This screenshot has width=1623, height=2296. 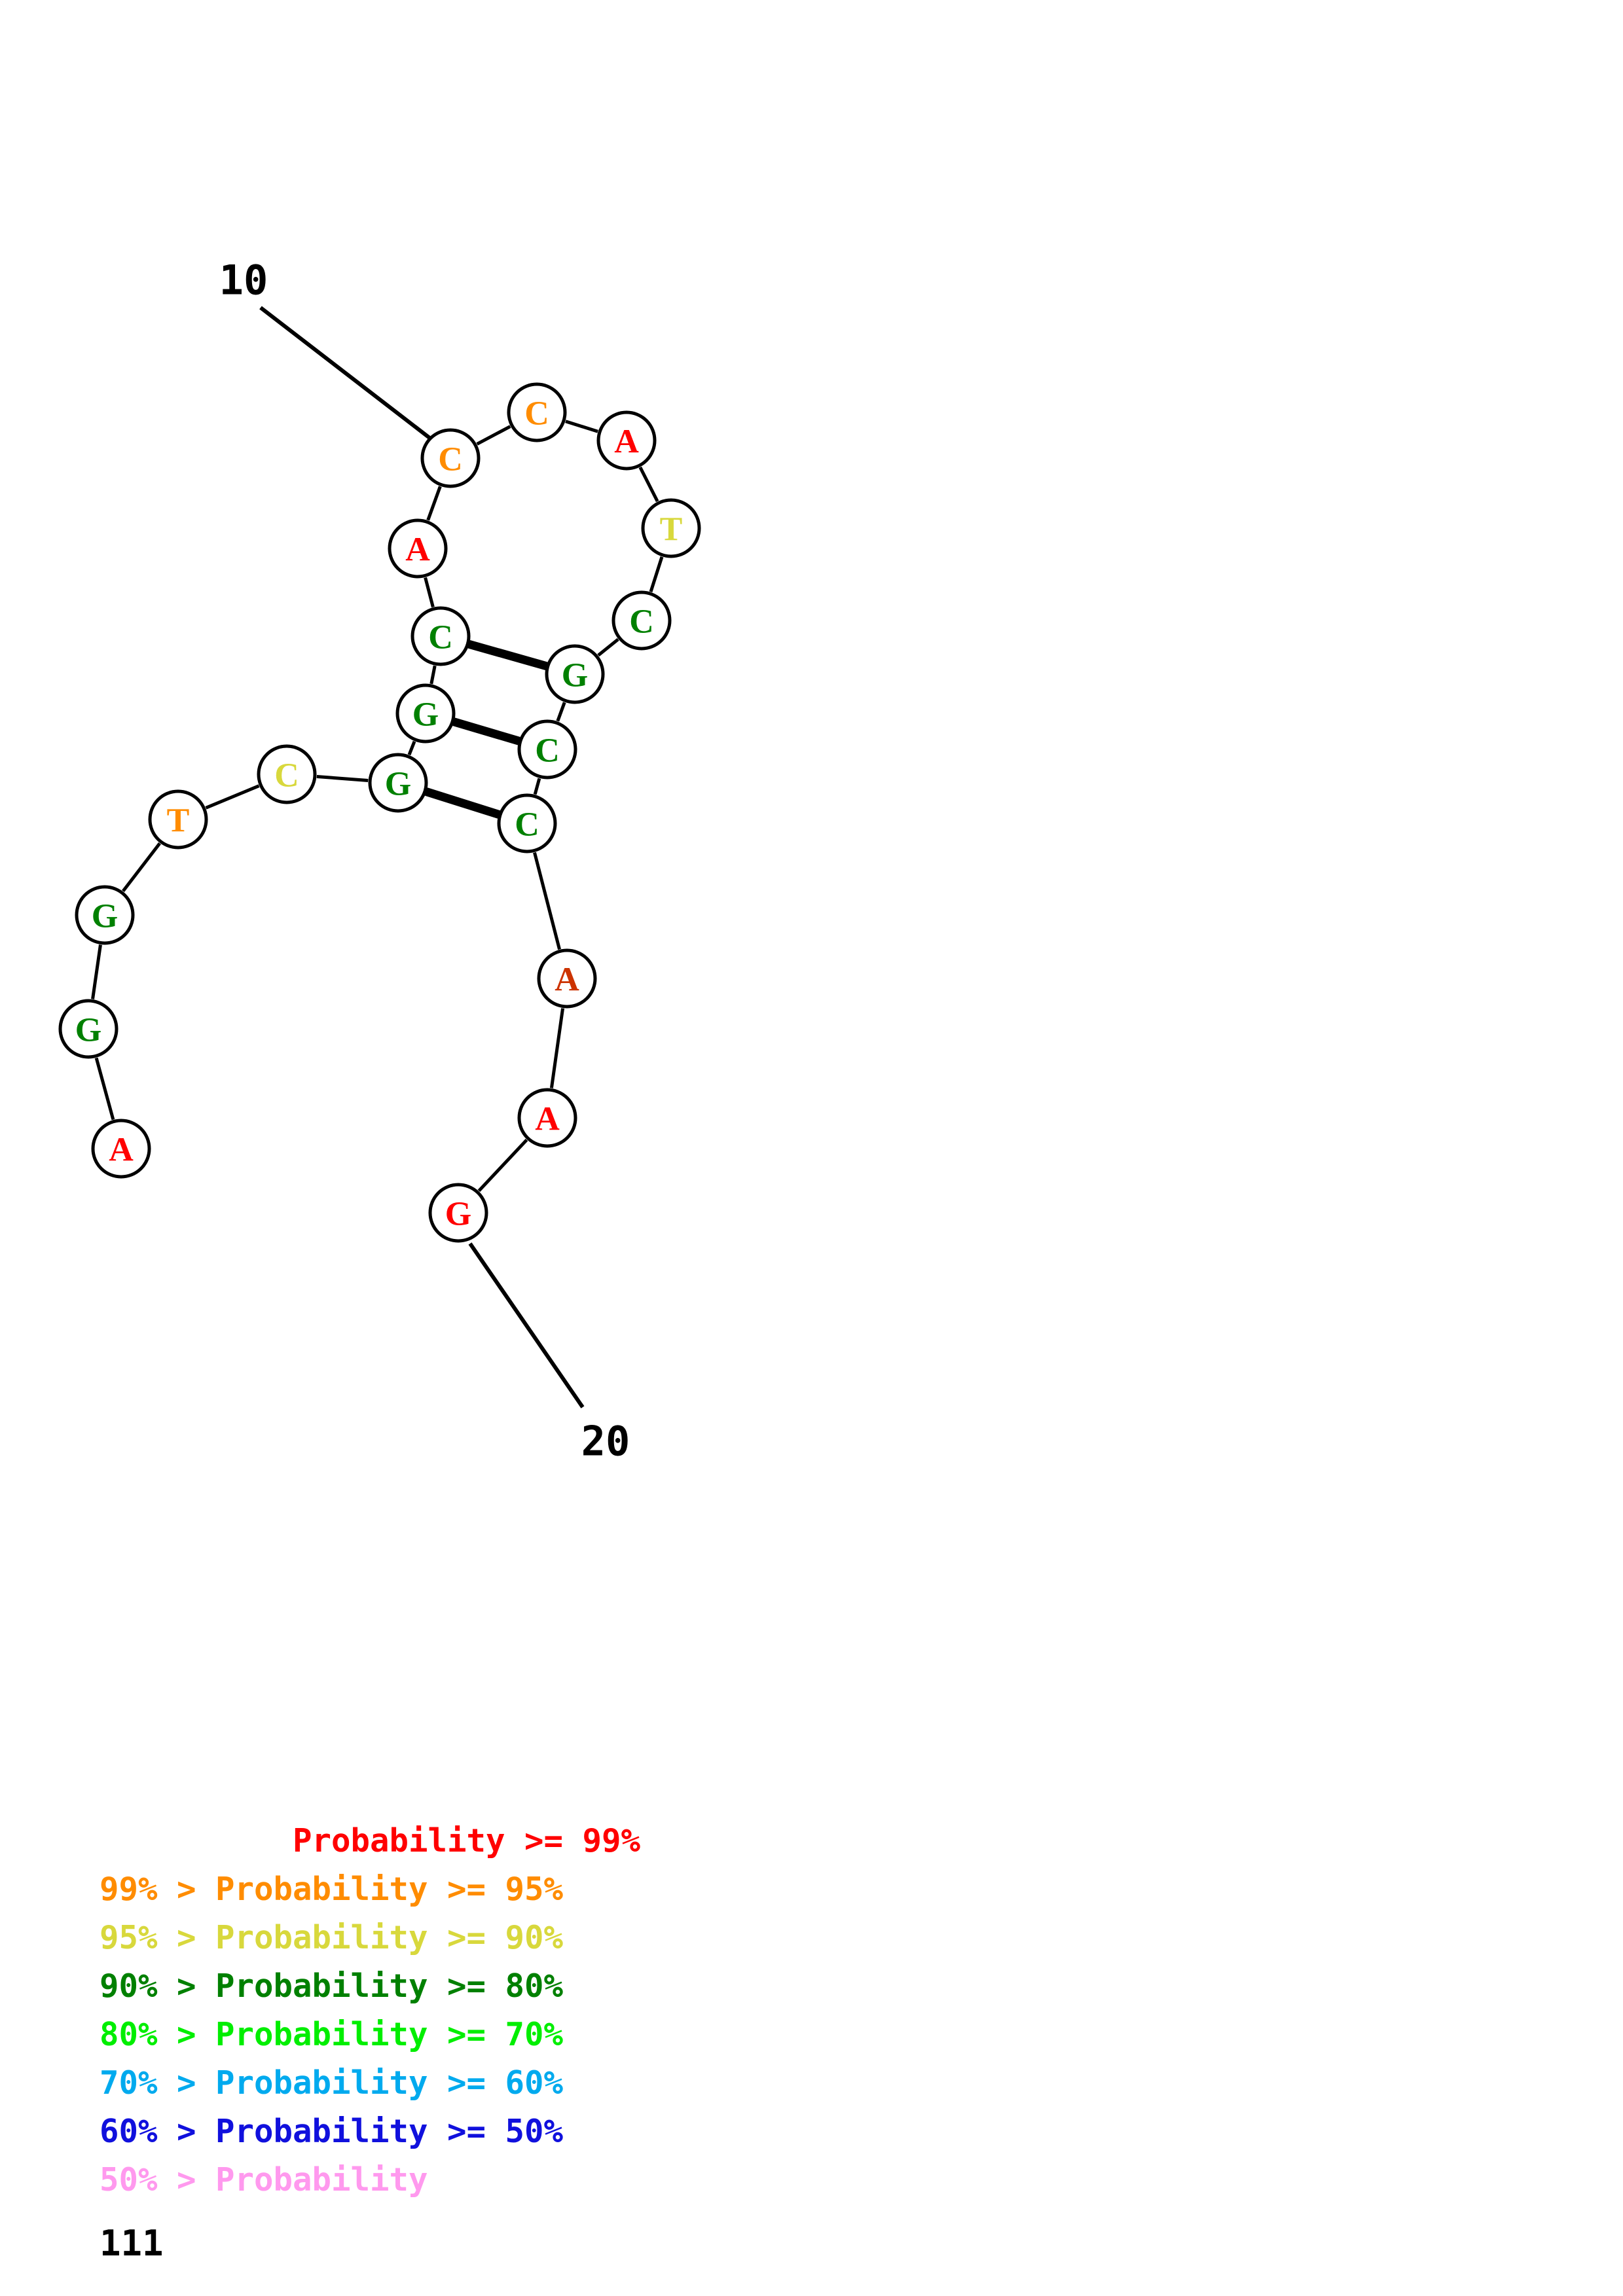 What do you see at coordinates (332, 1889) in the screenshot?
I see `legend-99-95: 99% > Probability >= 95%` at bounding box center [332, 1889].